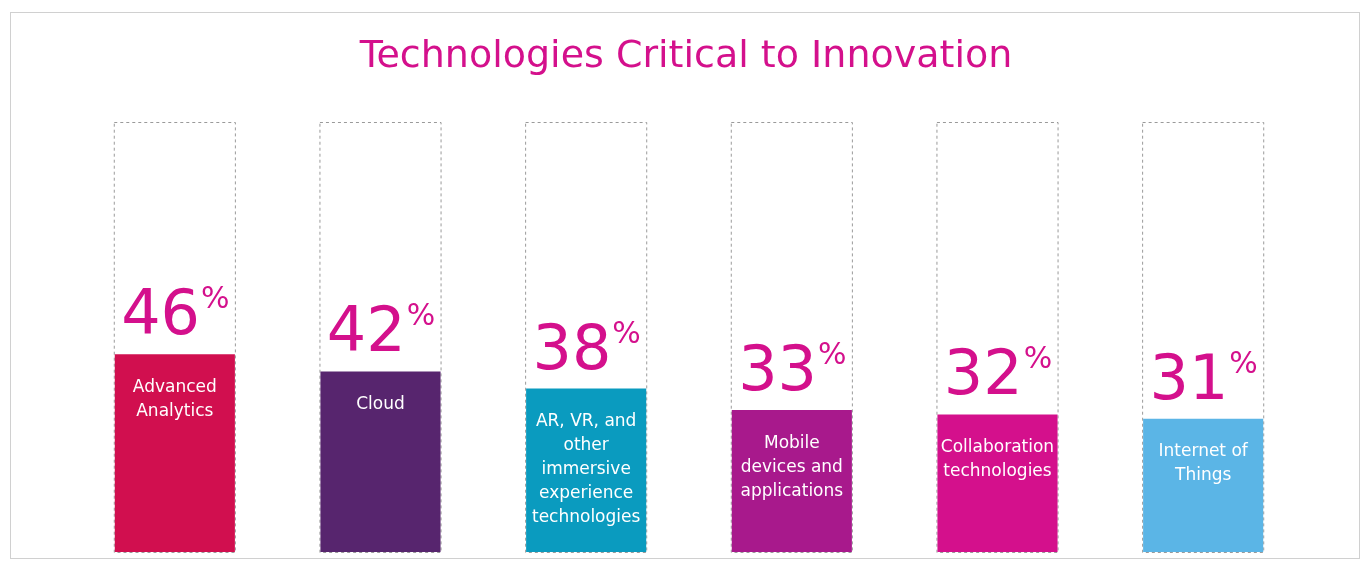 This screenshot has height=570, width=1372. I want to click on data-label: 31%, so click(1203, 377).